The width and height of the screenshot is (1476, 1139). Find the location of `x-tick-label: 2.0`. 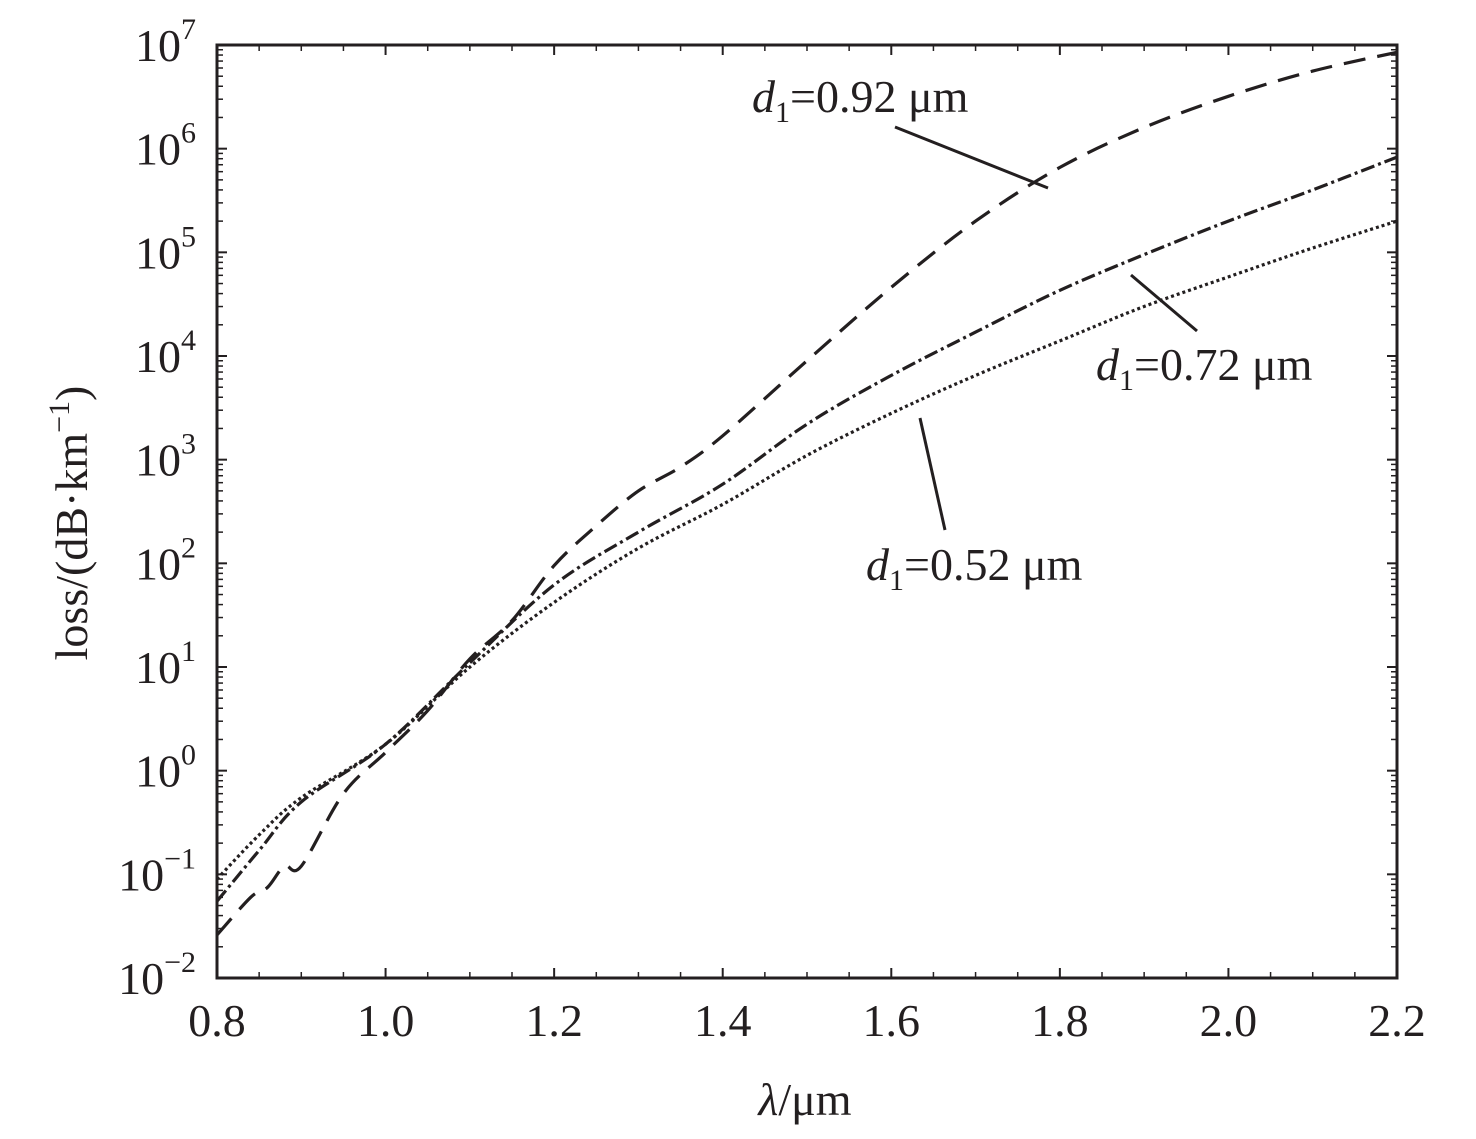

x-tick-label: 2.0 is located at coordinates (1229, 1020).